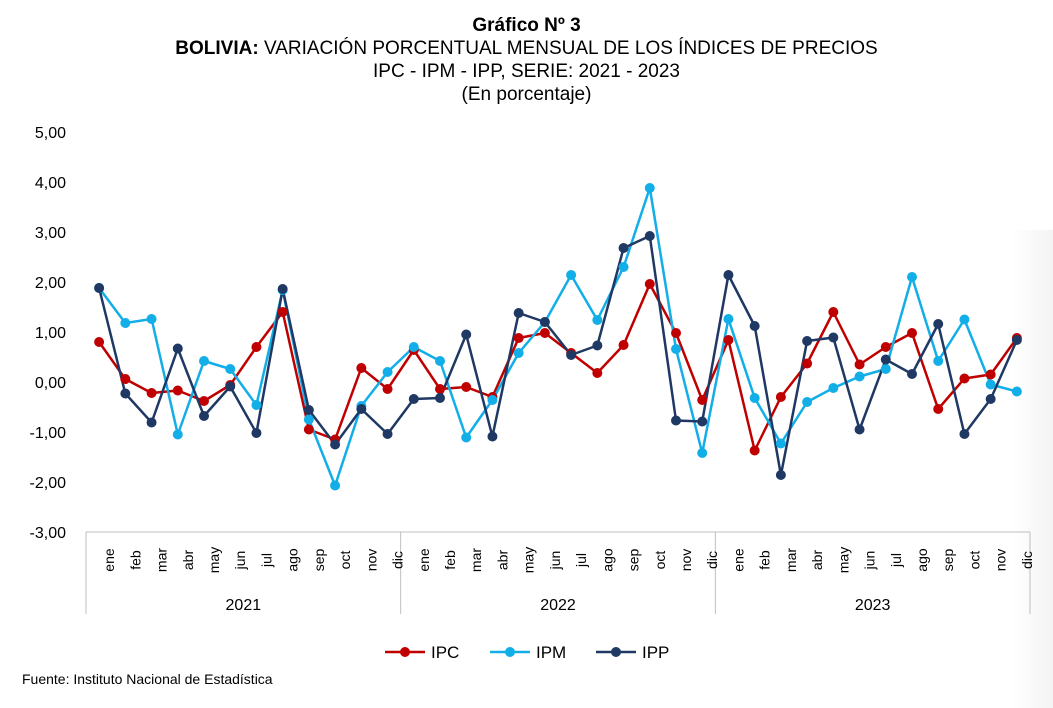  Describe the element at coordinates (50, 283) in the screenshot. I see `y-tick-label: 2,00` at that location.